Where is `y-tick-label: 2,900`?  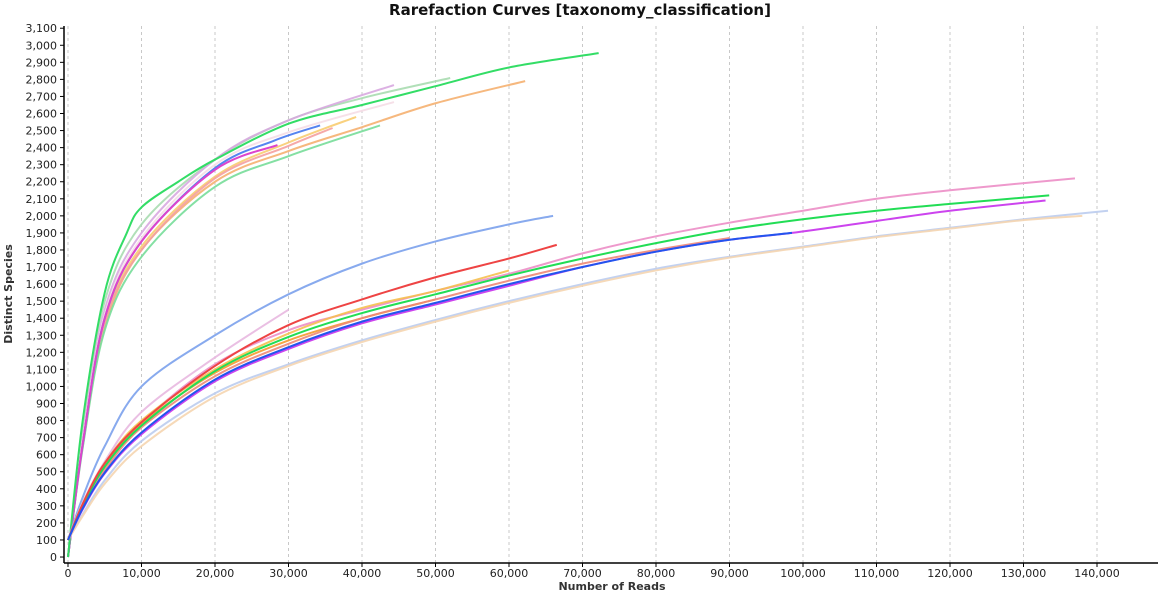
y-tick-label: 2,900 is located at coordinates (42, 62).